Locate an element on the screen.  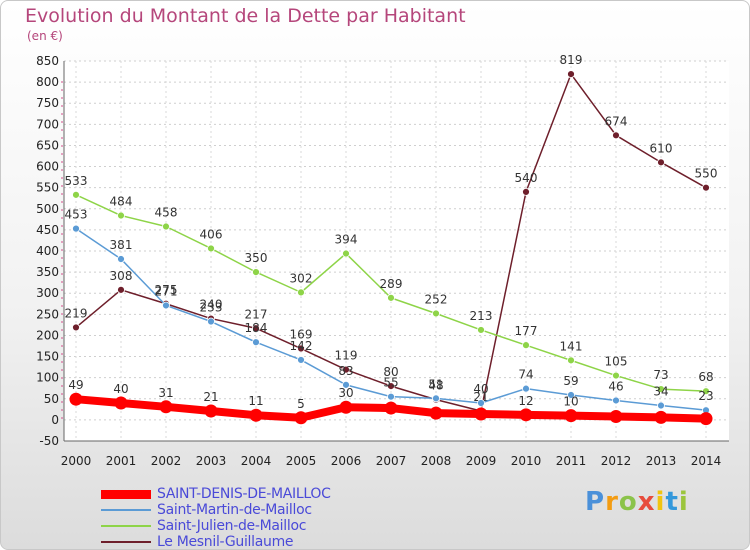
data-label: 68 is located at coordinates (705, 377).